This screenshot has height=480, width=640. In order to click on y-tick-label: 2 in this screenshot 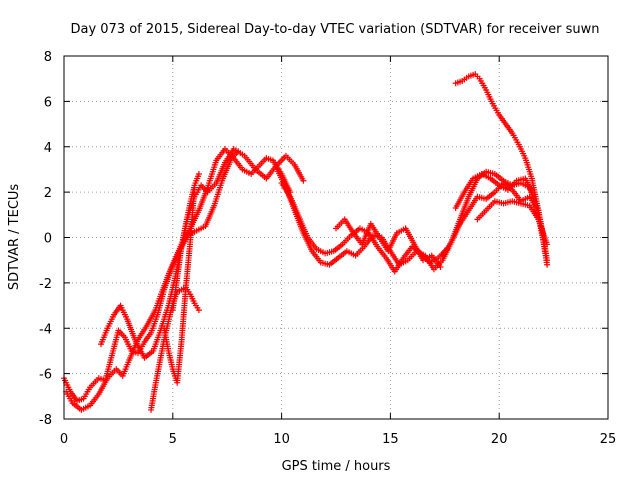, I will do `click(48, 193)`.